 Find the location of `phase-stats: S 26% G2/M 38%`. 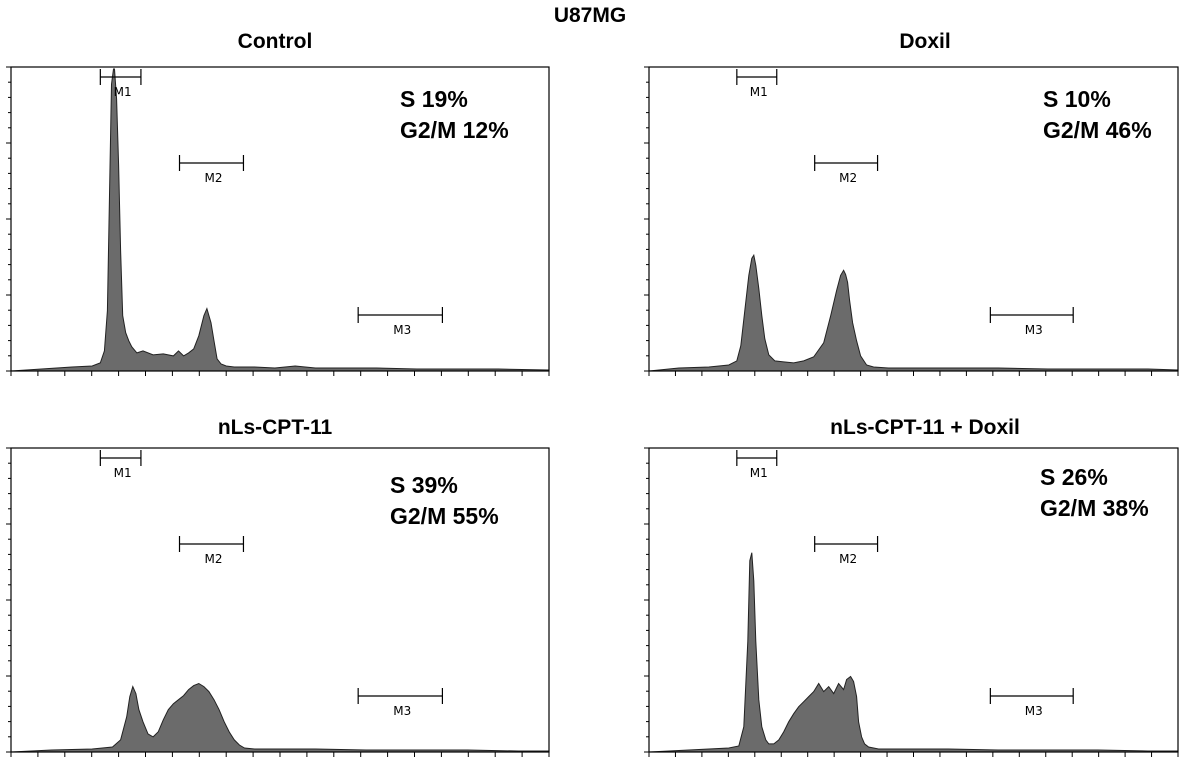

phase-stats: S 26% G2/M 38% is located at coordinates (1094, 493).